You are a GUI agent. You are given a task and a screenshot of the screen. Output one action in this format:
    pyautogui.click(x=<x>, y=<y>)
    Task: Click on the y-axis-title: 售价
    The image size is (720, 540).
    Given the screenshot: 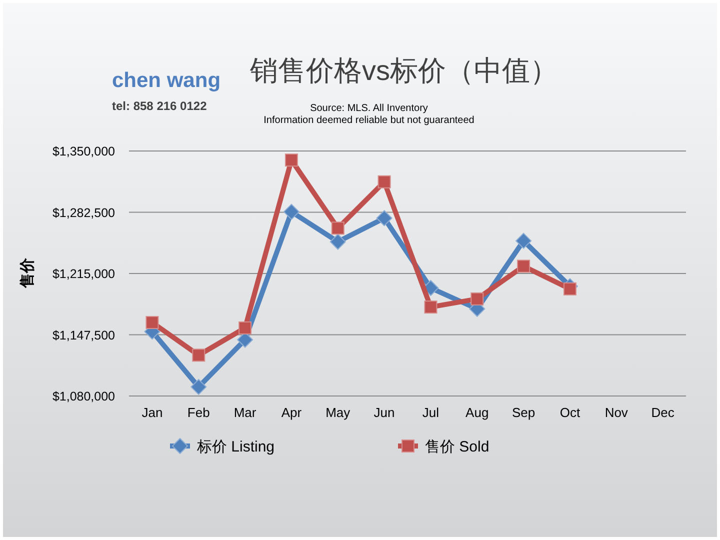 What is the action you would take?
    pyautogui.click(x=27, y=273)
    